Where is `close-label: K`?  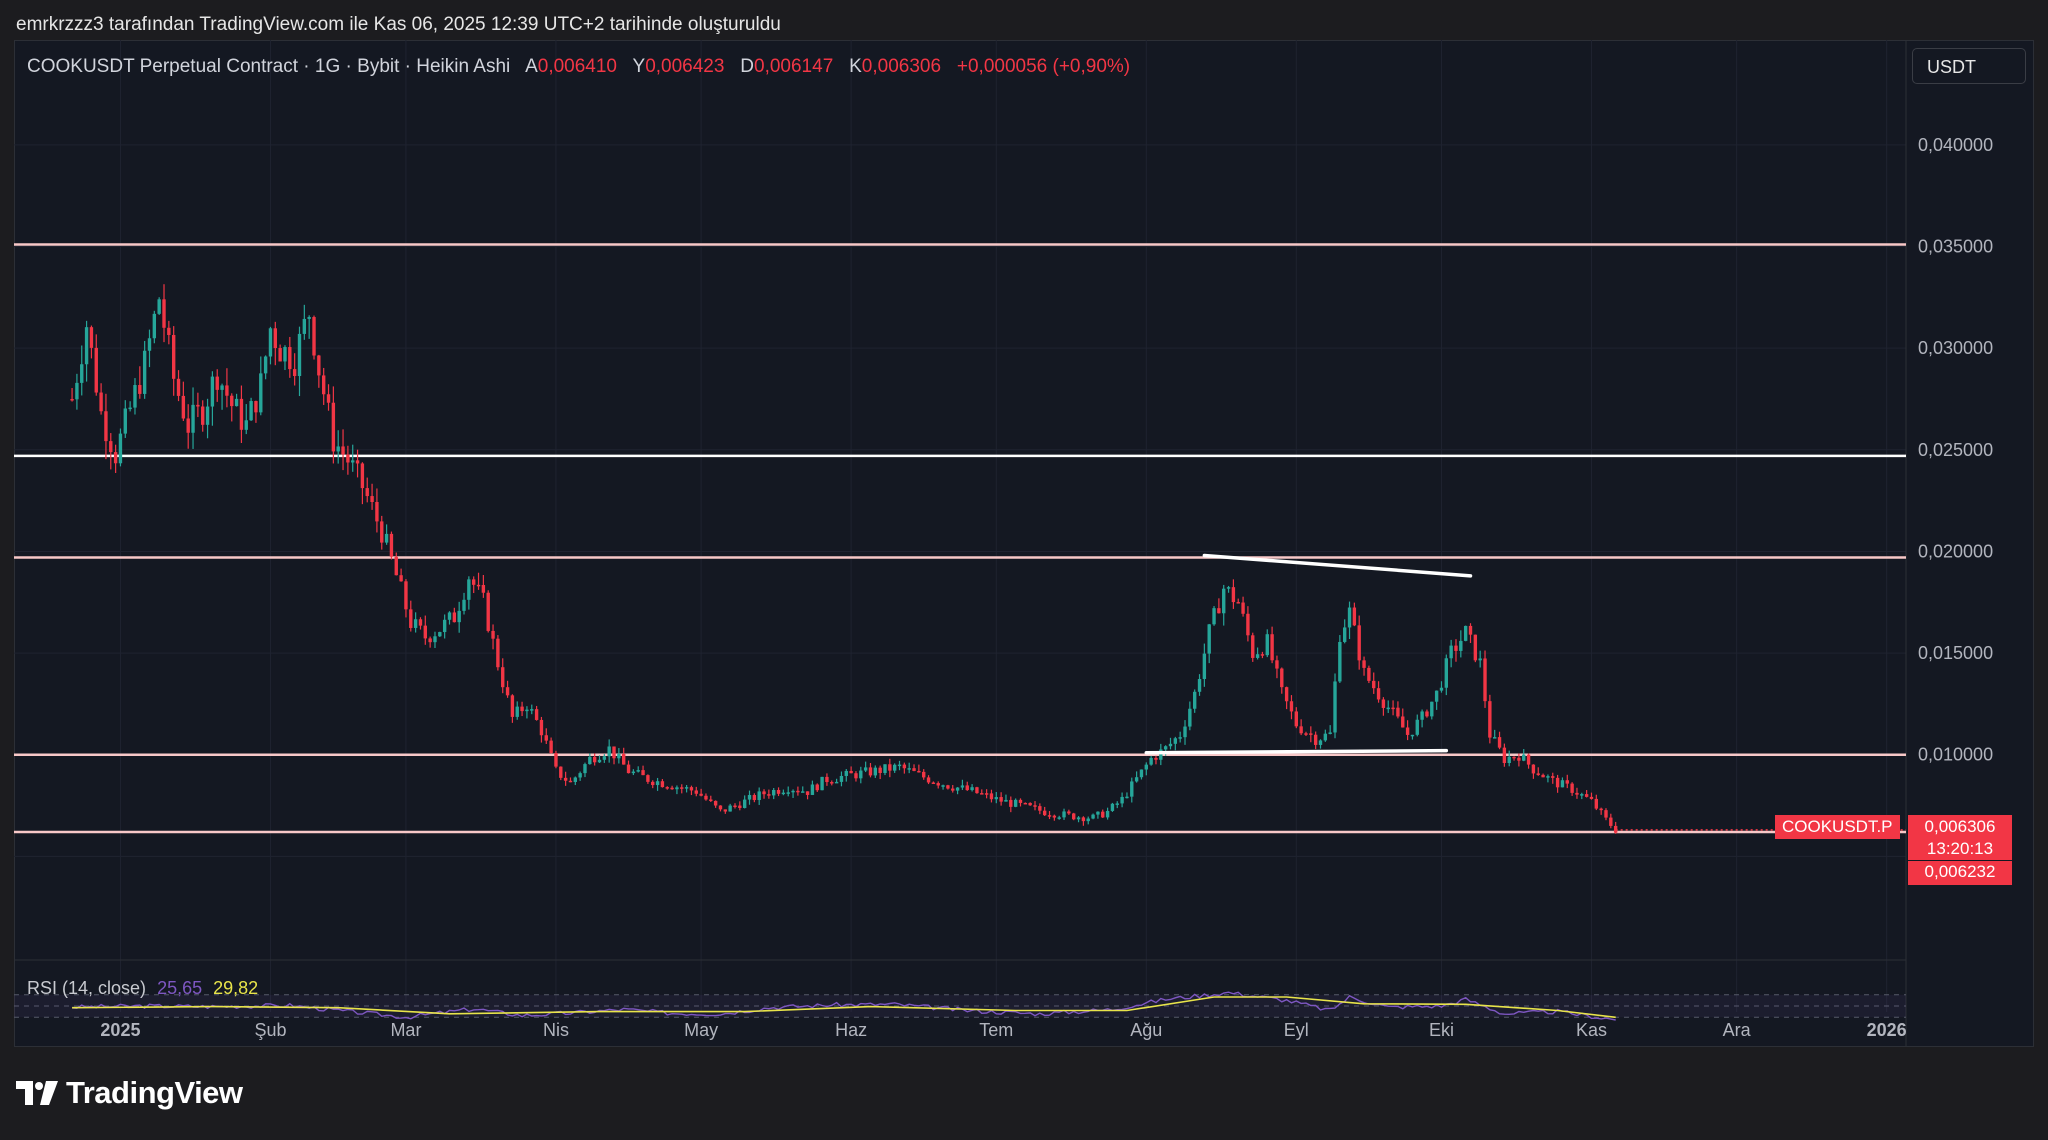
close-label: K is located at coordinates (855, 66).